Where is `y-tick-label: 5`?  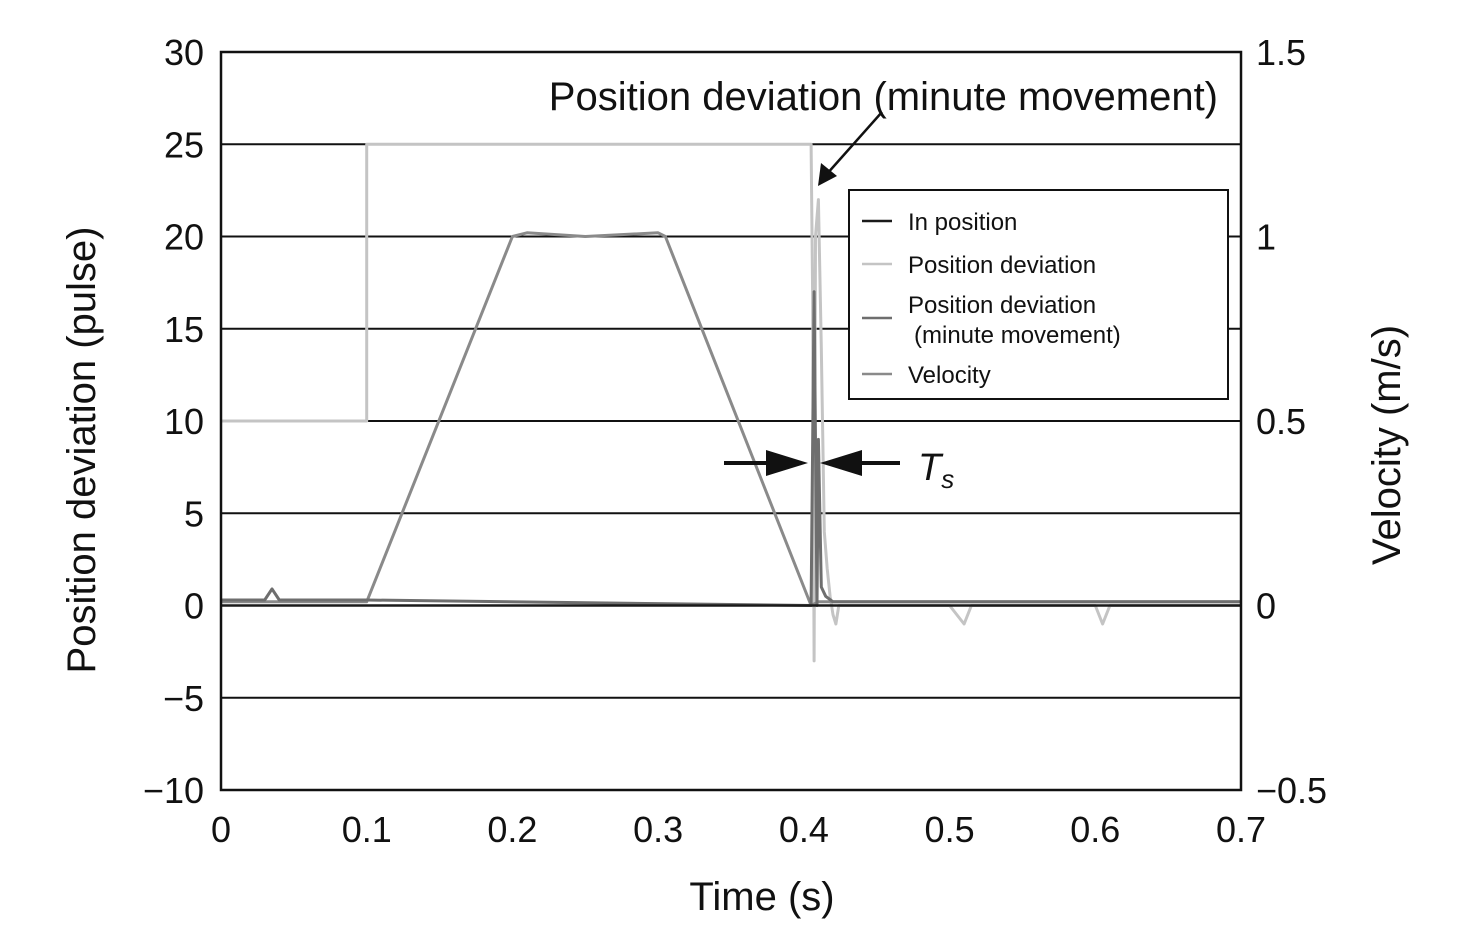
y-tick-label: 5 is located at coordinates (194, 513).